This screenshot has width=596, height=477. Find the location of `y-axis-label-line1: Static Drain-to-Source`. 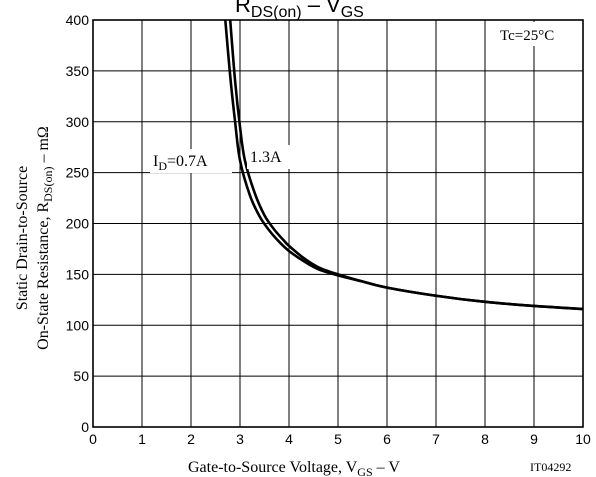

y-axis-label-line1: Static Drain-to-Source is located at coordinates (22, 238).